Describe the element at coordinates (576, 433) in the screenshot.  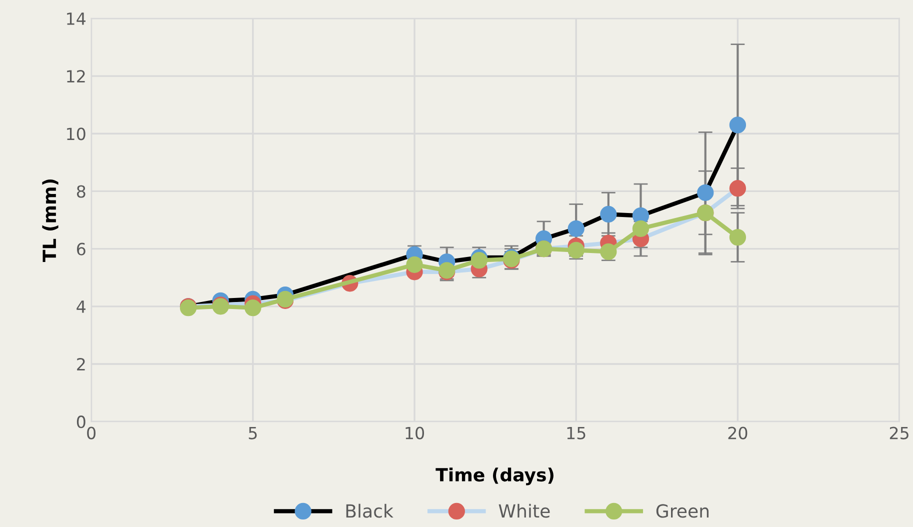
I see `x-tick-label: 15` at that location.